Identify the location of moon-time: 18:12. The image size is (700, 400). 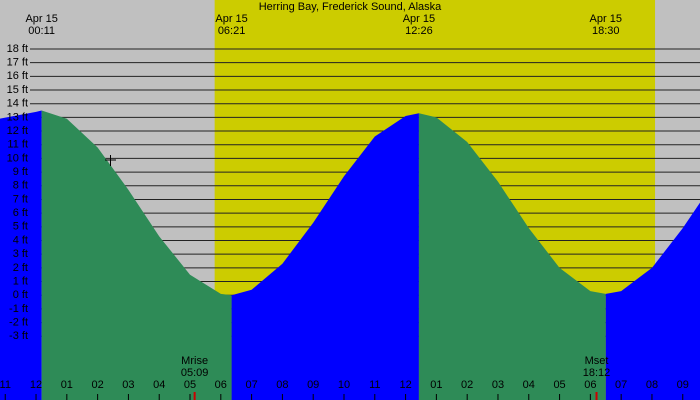
(597, 373).